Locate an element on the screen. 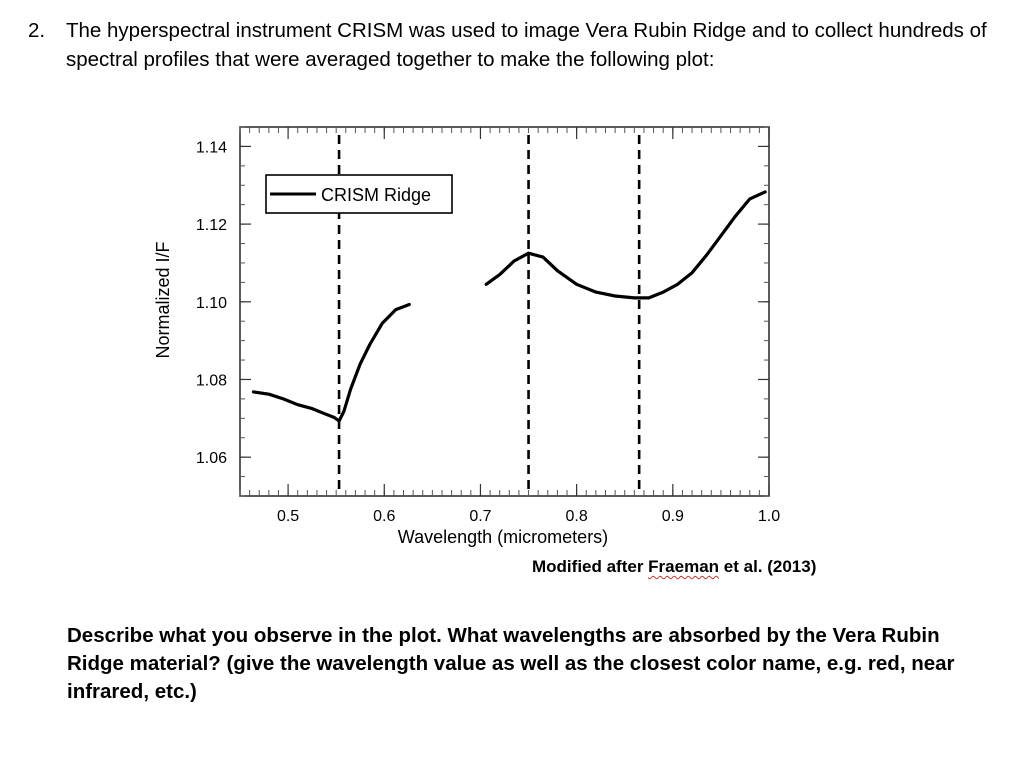 This screenshot has height=764, width=1024. legend-label: CRISM Ridge is located at coordinates (376, 195).